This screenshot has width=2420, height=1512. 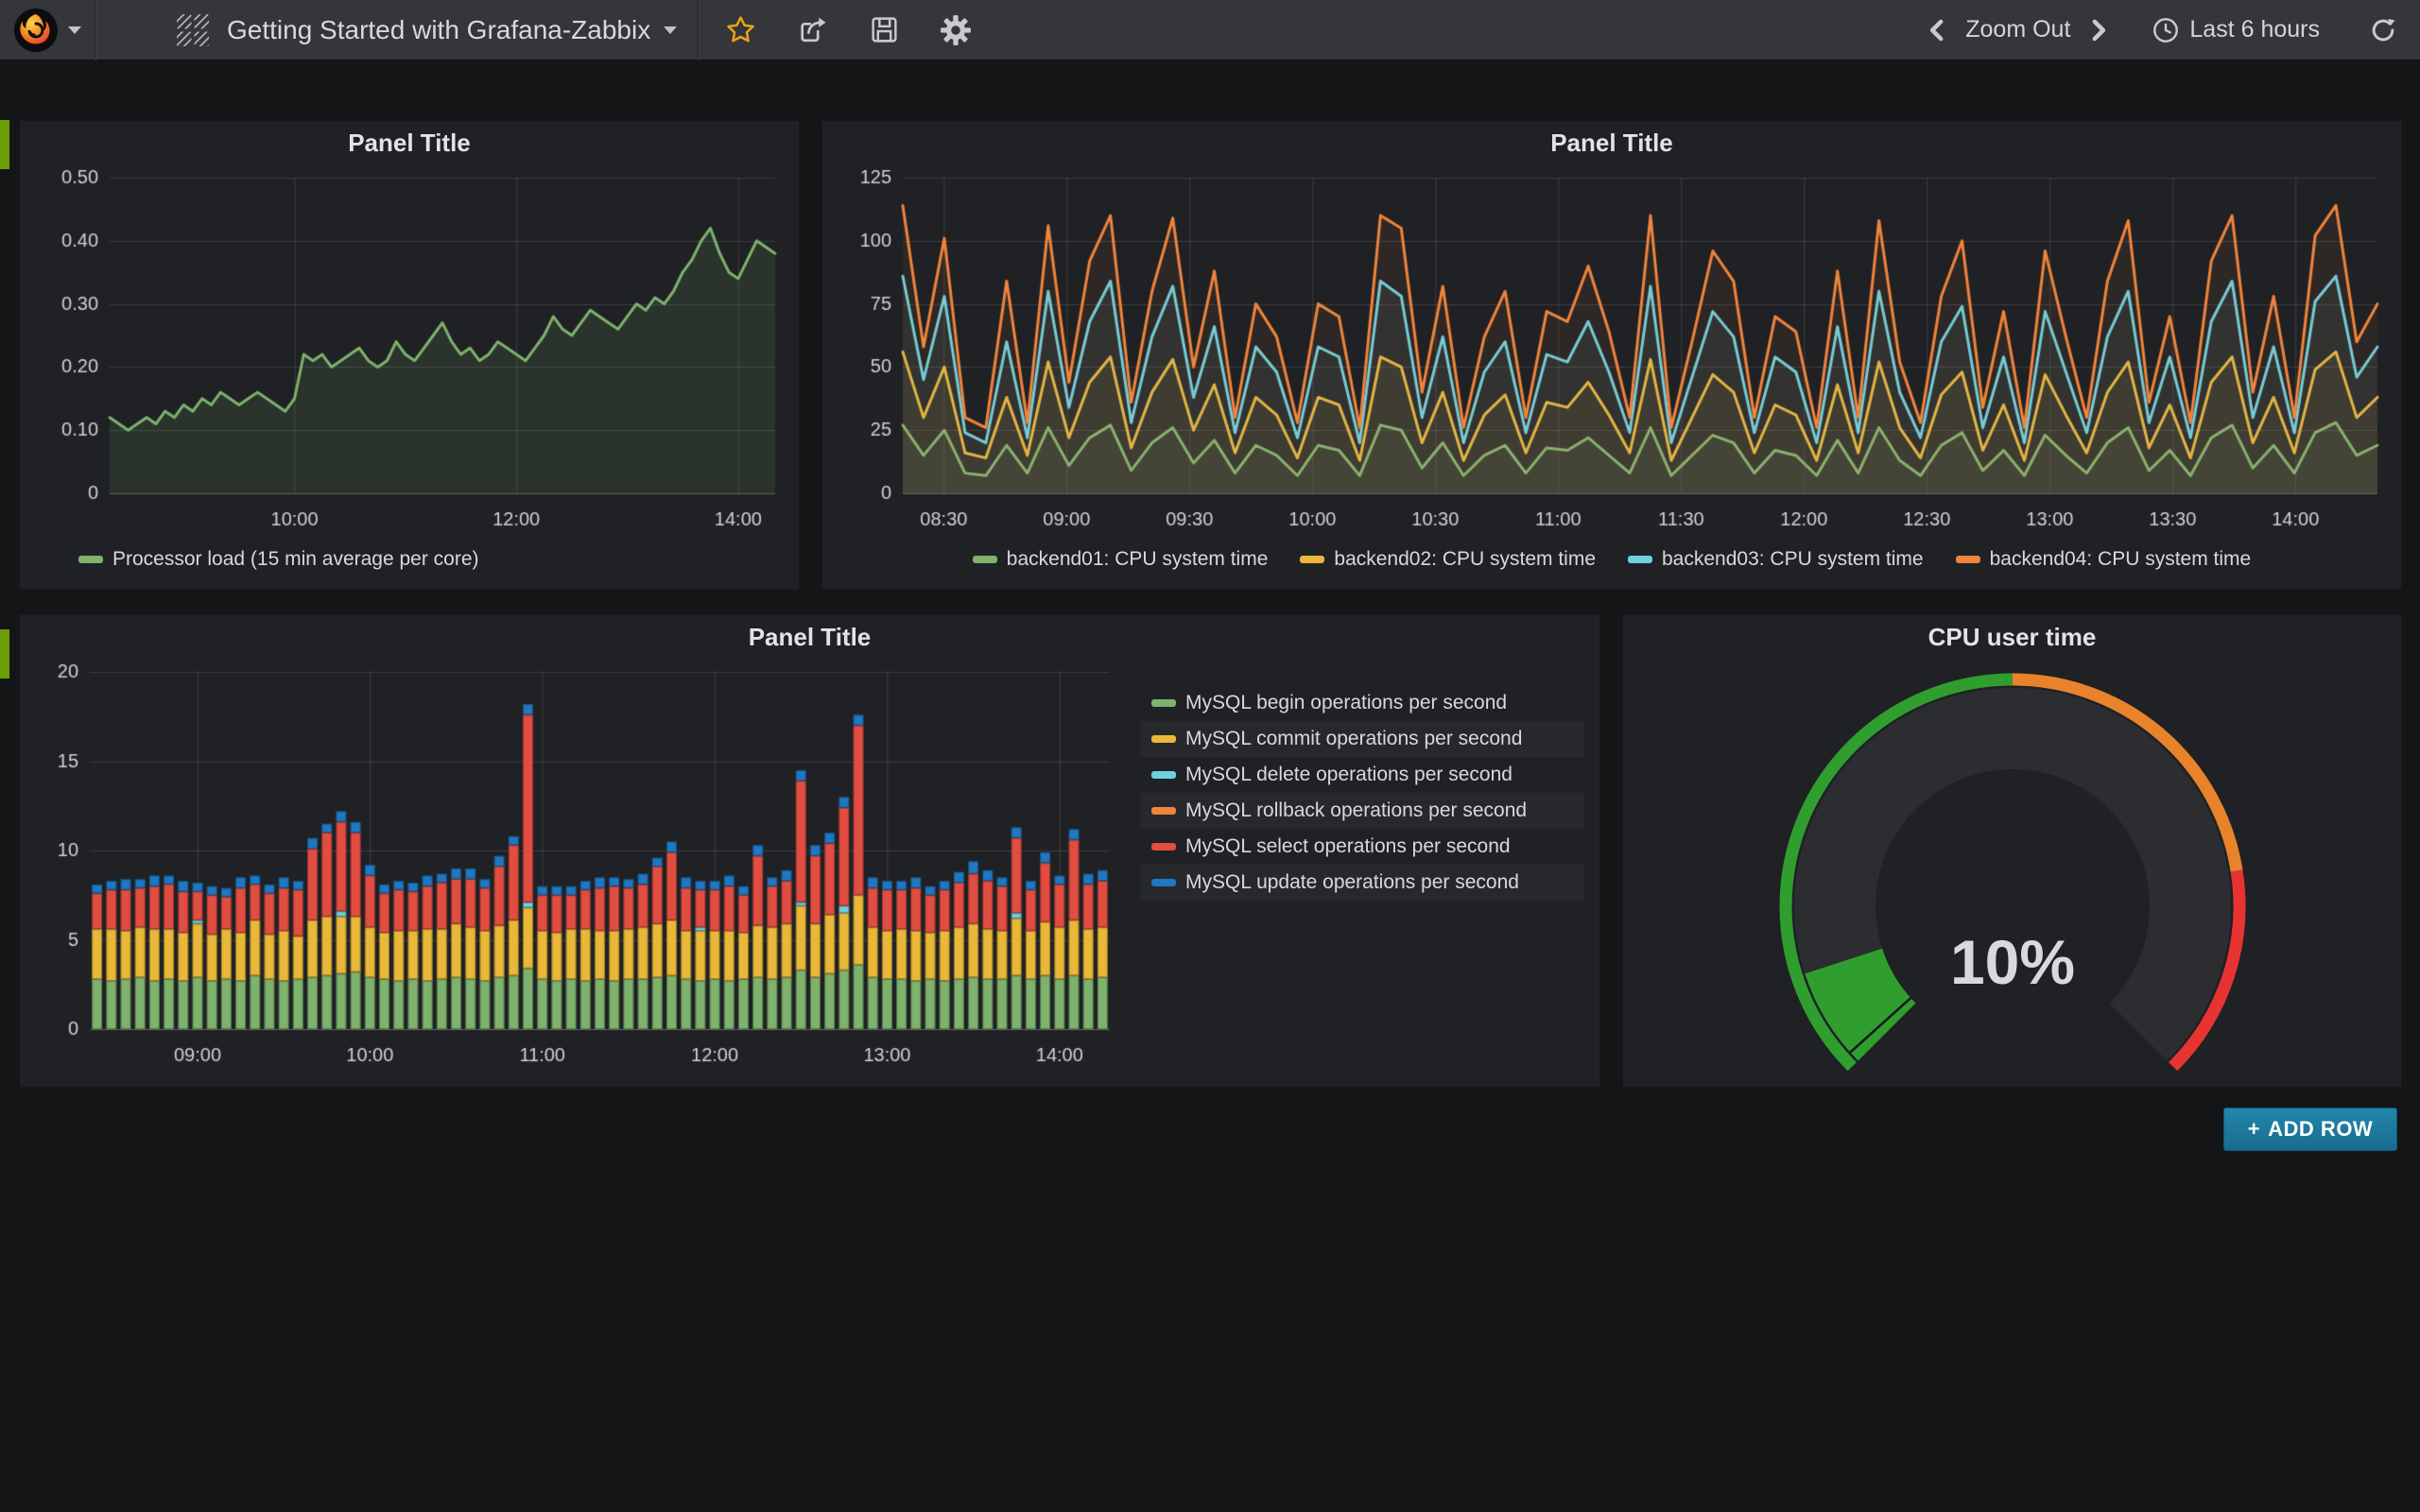 I want to click on legend-label: Processor load (15 min average per core), so click(x=295, y=559).